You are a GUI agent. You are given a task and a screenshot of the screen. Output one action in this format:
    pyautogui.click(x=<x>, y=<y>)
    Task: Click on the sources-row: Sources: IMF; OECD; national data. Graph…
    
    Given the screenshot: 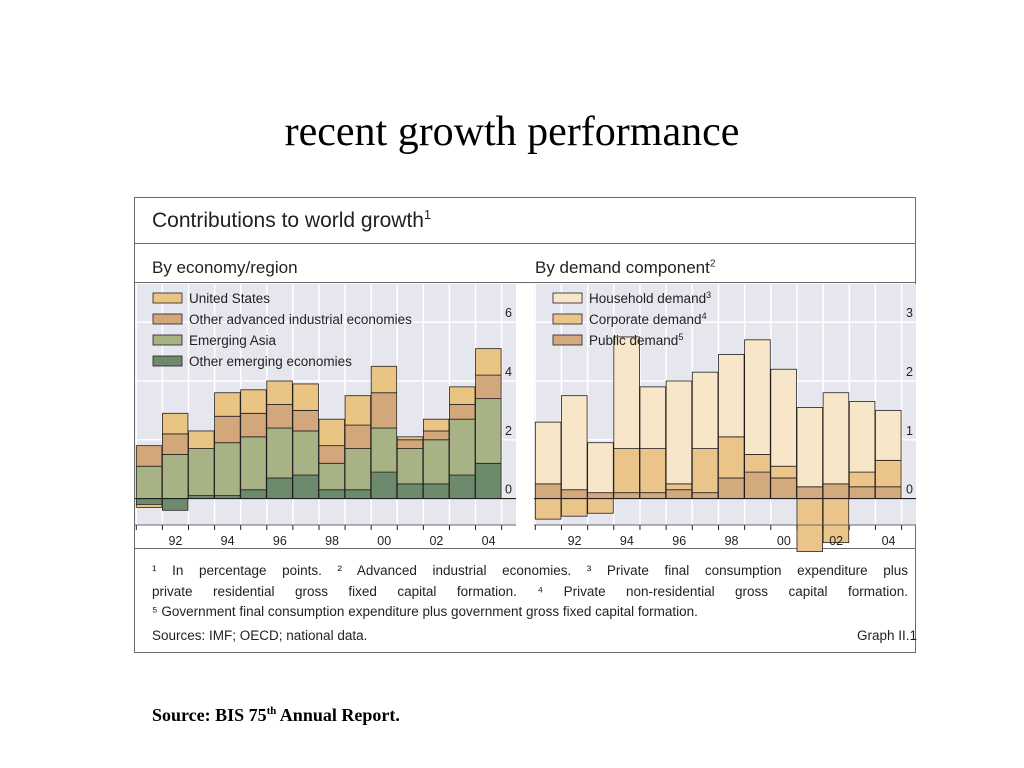 What is the action you would take?
    pyautogui.click(x=534, y=635)
    